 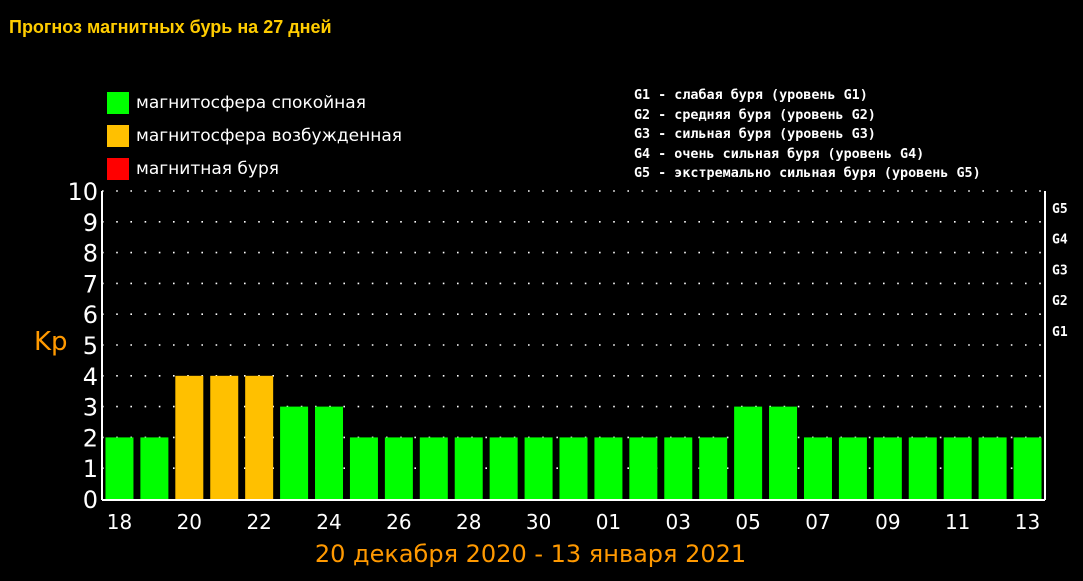 What do you see at coordinates (269, 135) in the screenshot?
I see `legend-label-excited: магнитосфера возбужденная` at bounding box center [269, 135].